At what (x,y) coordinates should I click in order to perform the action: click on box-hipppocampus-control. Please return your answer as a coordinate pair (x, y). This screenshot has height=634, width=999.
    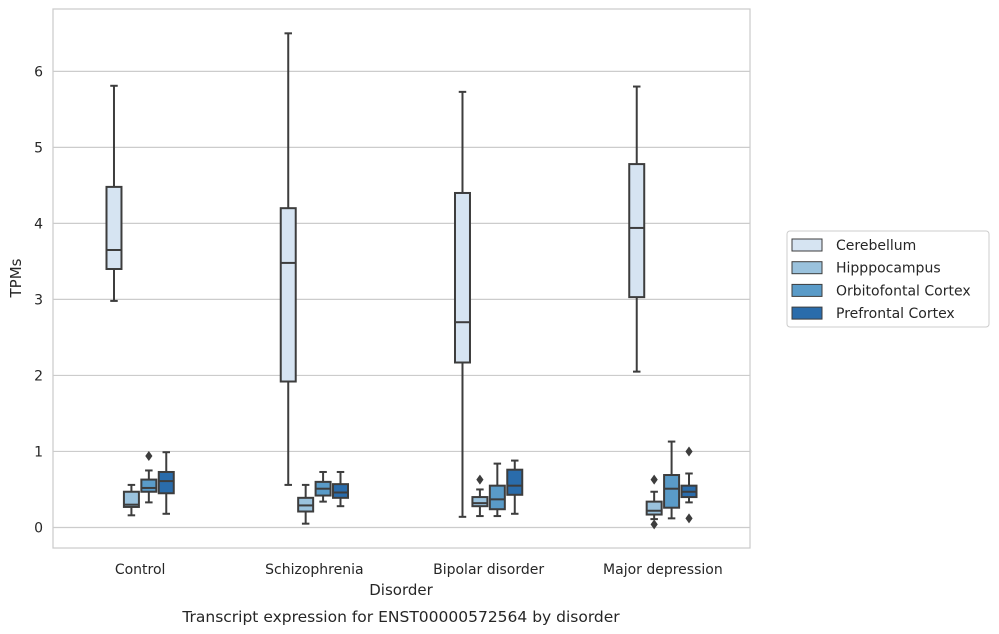
    Looking at the image, I should click on (131, 500).